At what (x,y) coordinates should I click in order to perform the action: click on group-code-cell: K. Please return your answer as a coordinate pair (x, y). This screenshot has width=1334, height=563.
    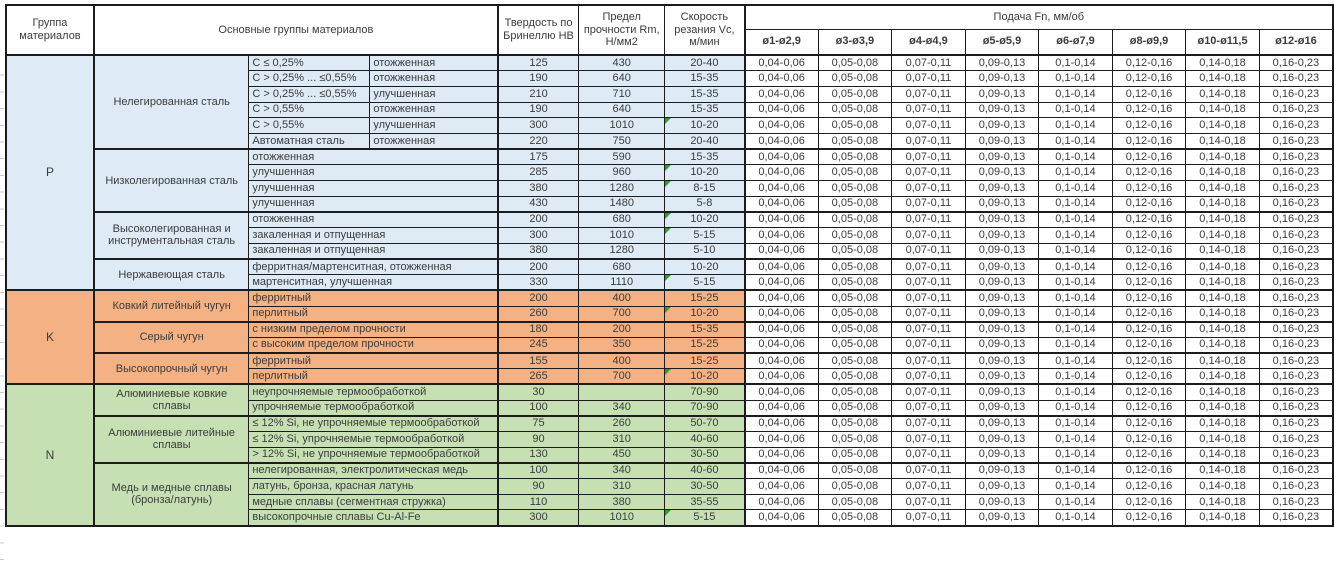
    Looking at the image, I should click on (50, 337).